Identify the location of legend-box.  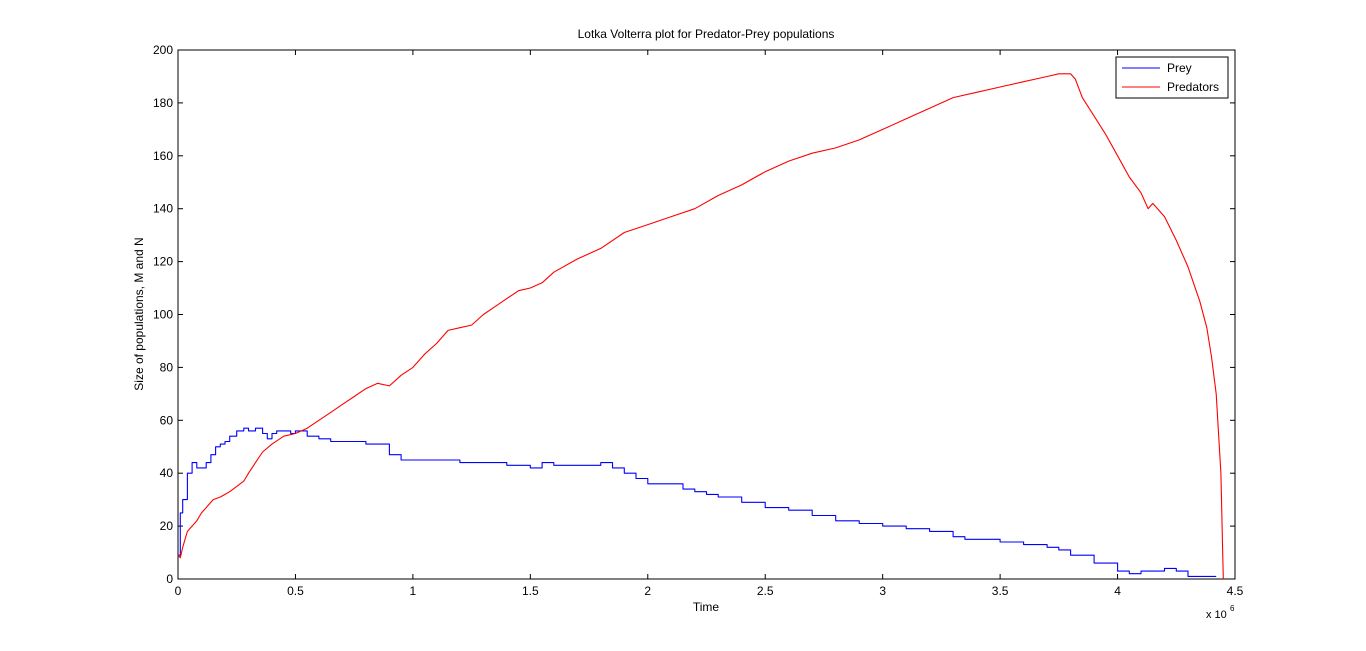
(1172, 77).